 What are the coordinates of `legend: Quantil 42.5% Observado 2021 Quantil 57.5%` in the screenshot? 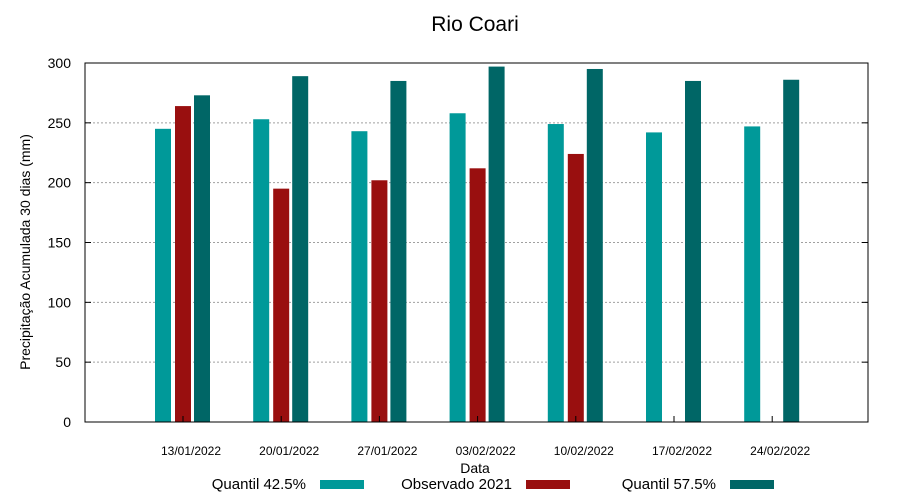 It's located at (493, 484).